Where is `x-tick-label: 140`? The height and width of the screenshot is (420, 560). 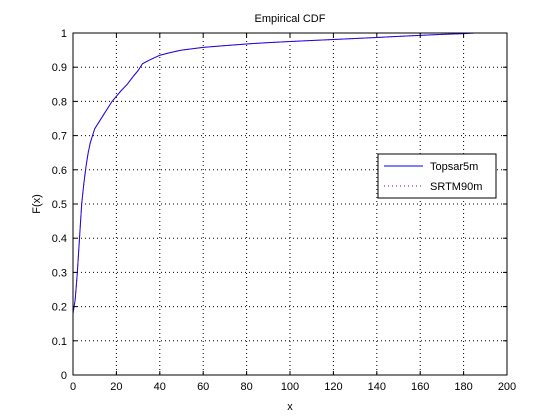
x-tick-label: 140 is located at coordinates (377, 387).